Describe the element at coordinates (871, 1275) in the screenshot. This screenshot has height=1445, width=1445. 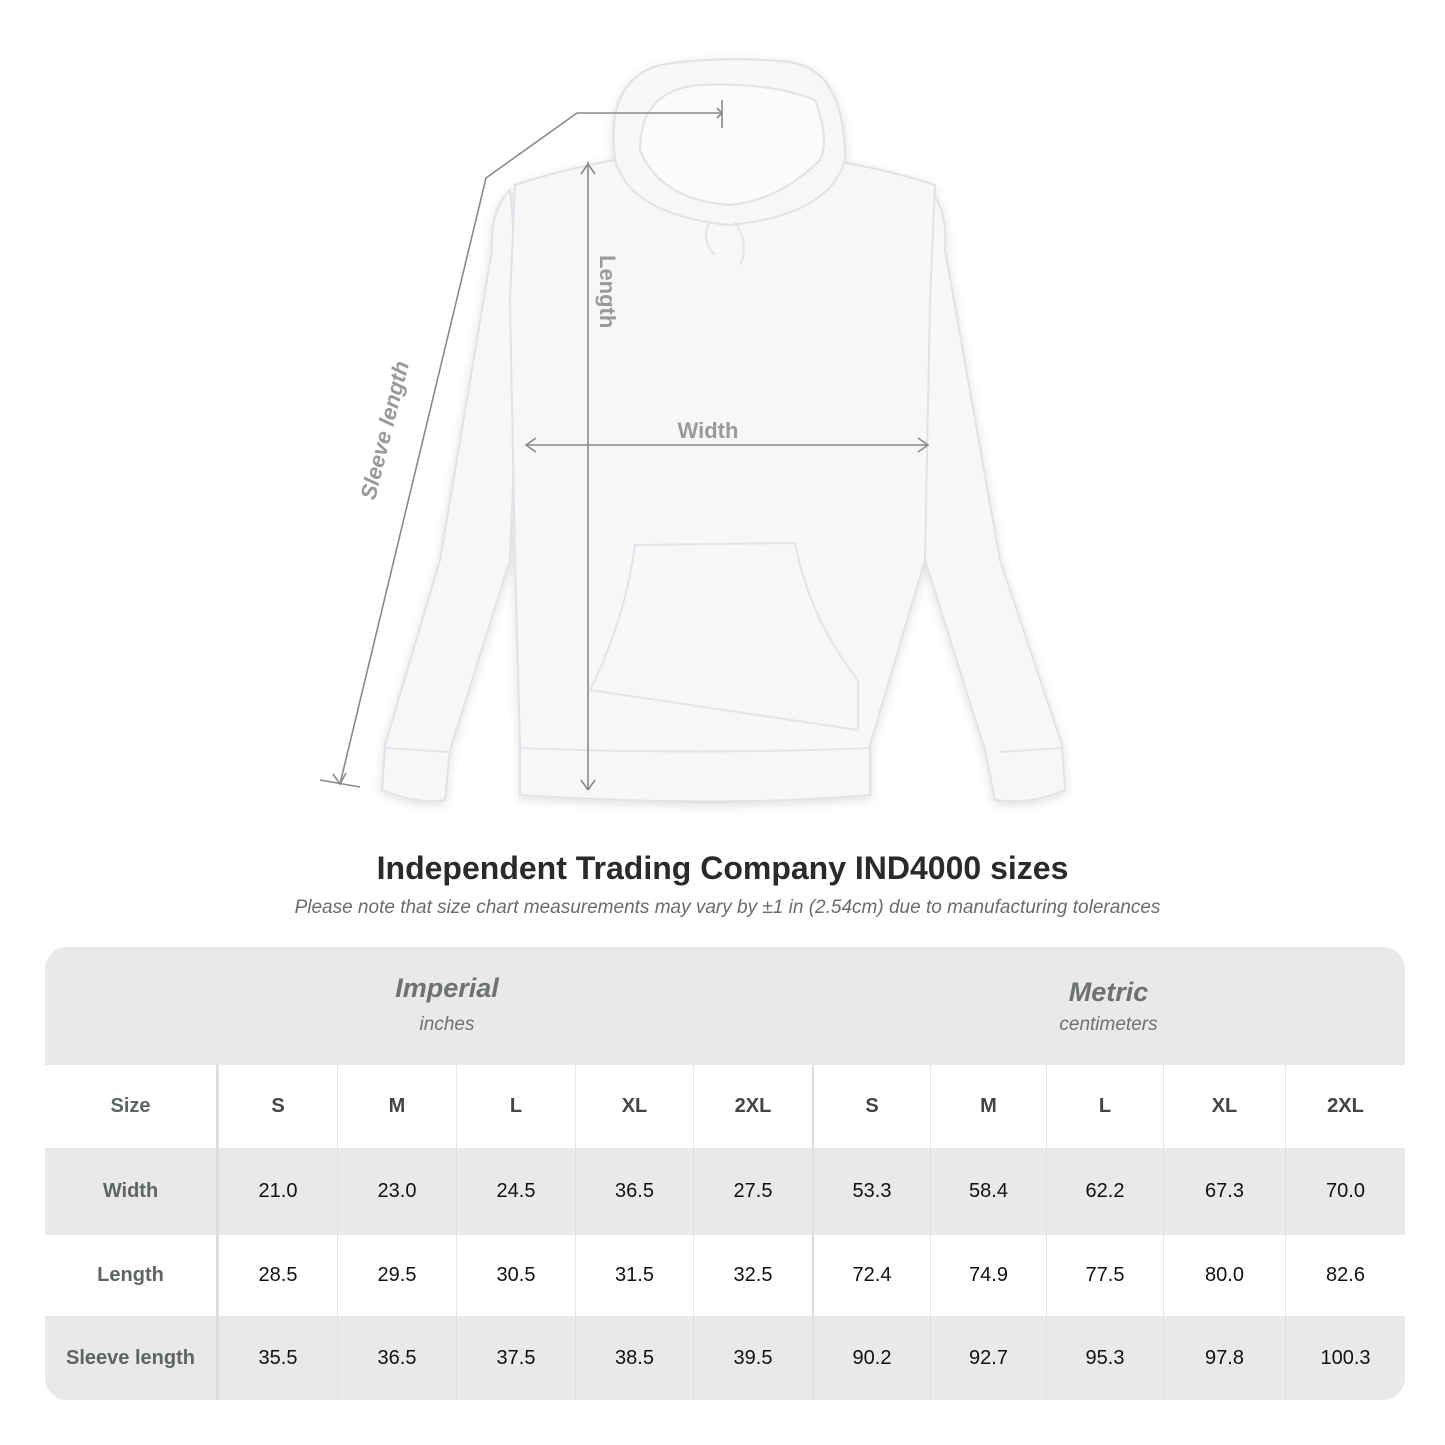
I see `metric-value-cell: 72.4` at that location.